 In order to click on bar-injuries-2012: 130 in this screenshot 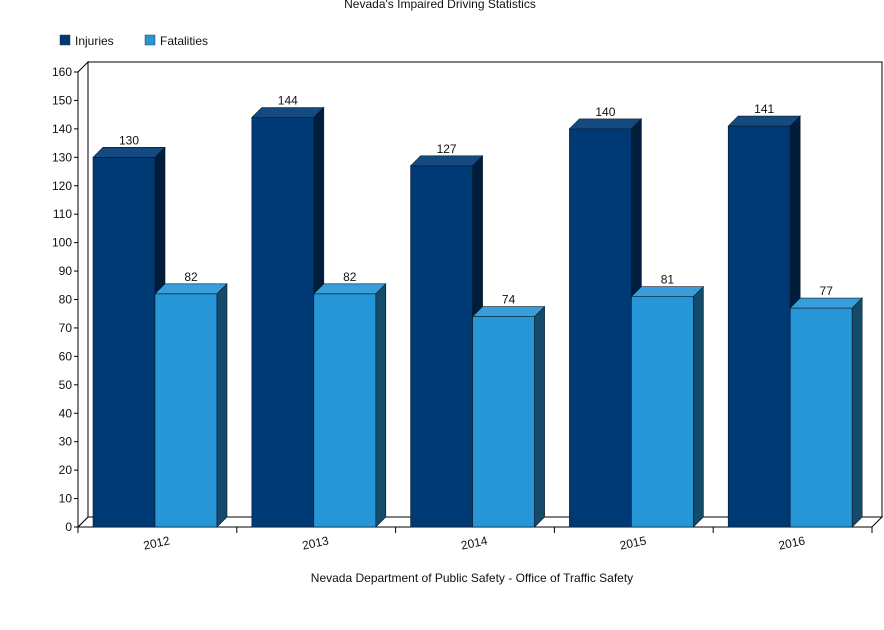, I will do `click(129, 330)`.